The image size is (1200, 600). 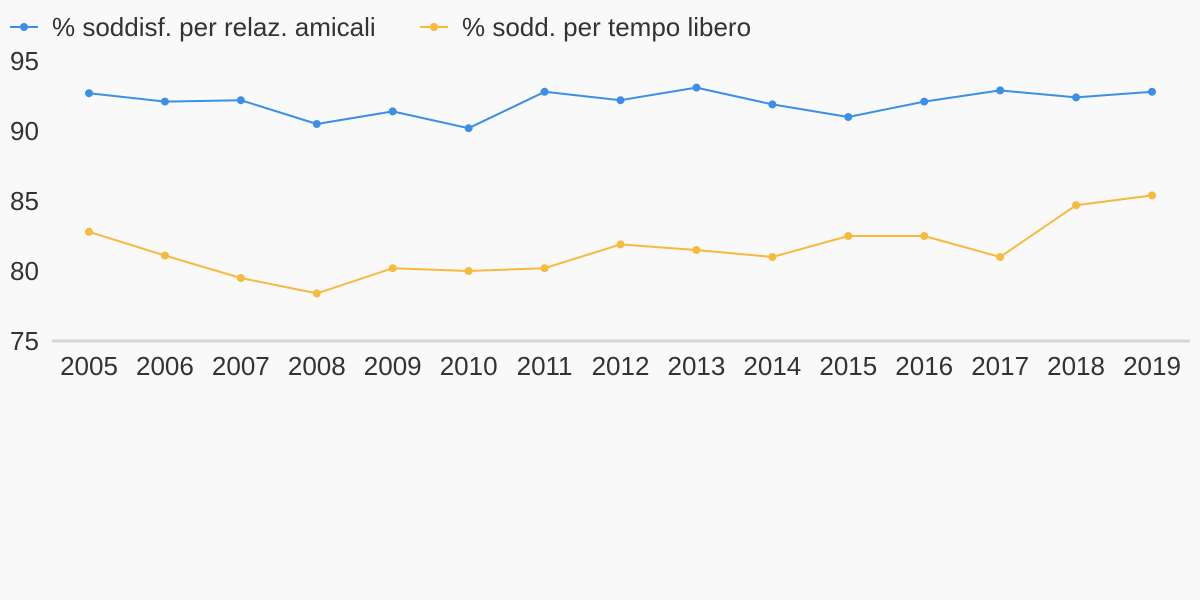 I want to click on x-tick-label: 2018, so click(x=1076, y=366).